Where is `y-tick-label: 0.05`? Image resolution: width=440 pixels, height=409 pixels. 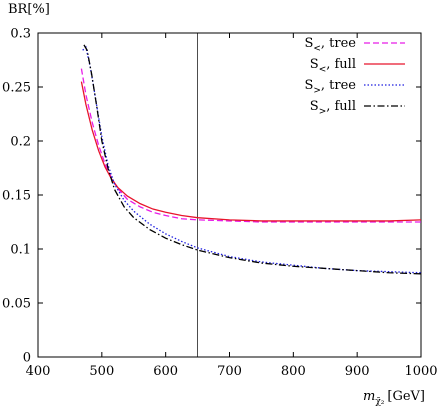 y-tick-label: 0.05 is located at coordinates (16, 304).